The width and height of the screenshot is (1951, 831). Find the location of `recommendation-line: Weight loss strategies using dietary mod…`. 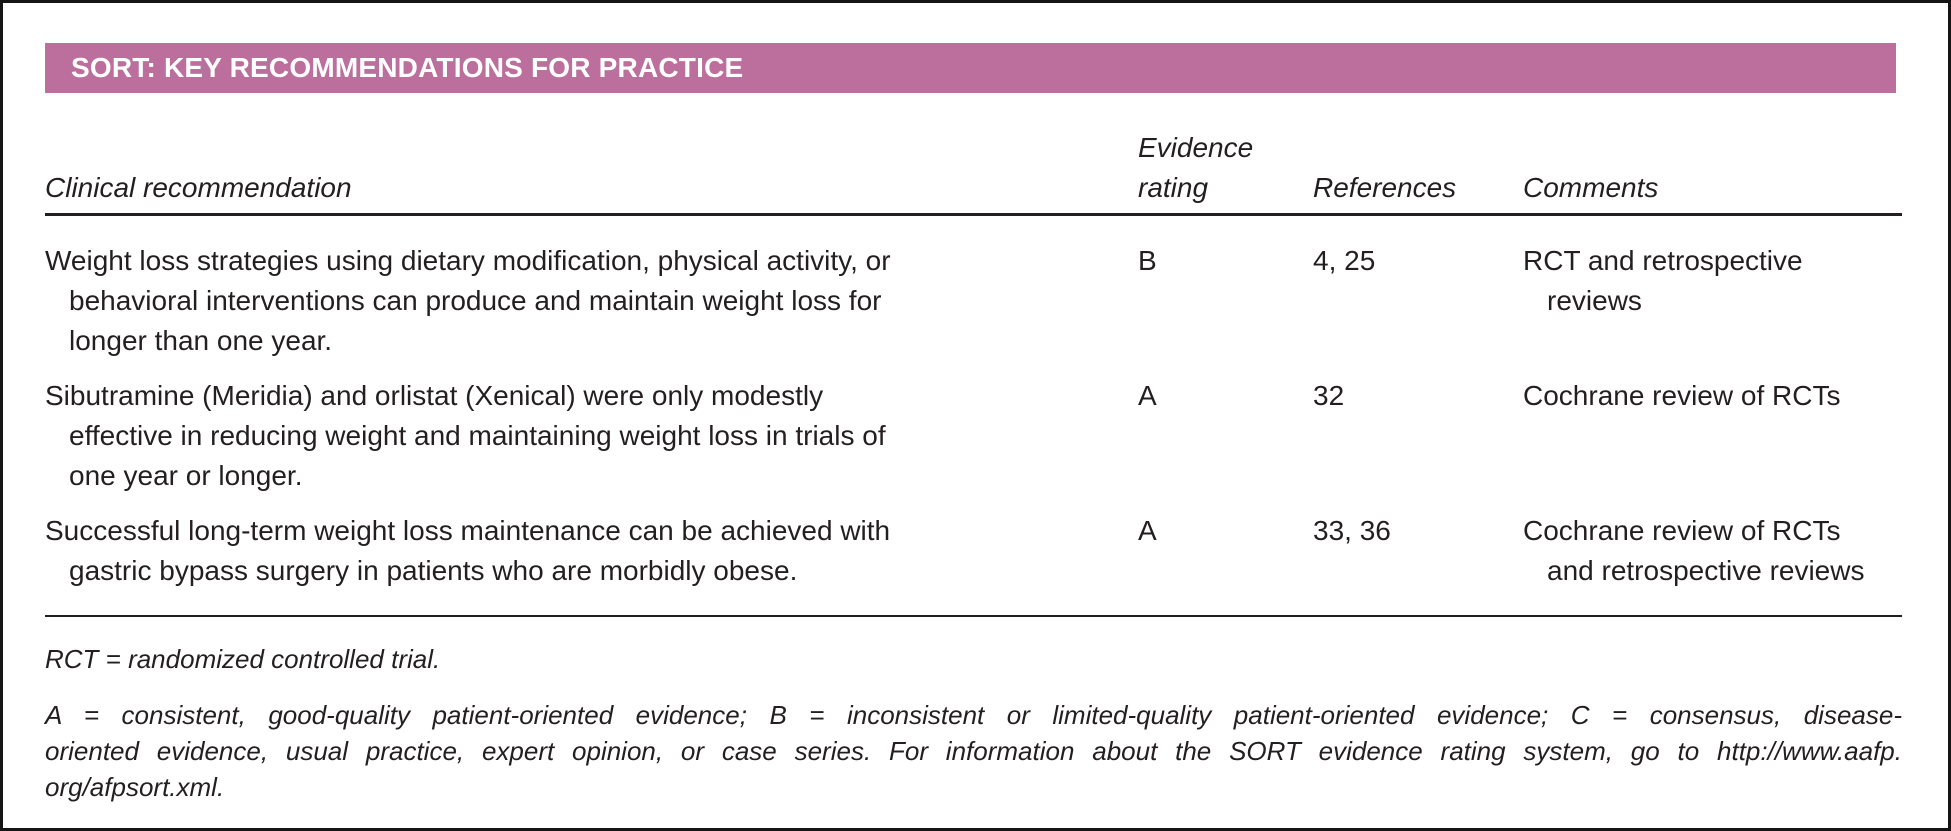

recommendation-line: Weight loss strategies using dietary mod… is located at coordinates (468, 260).